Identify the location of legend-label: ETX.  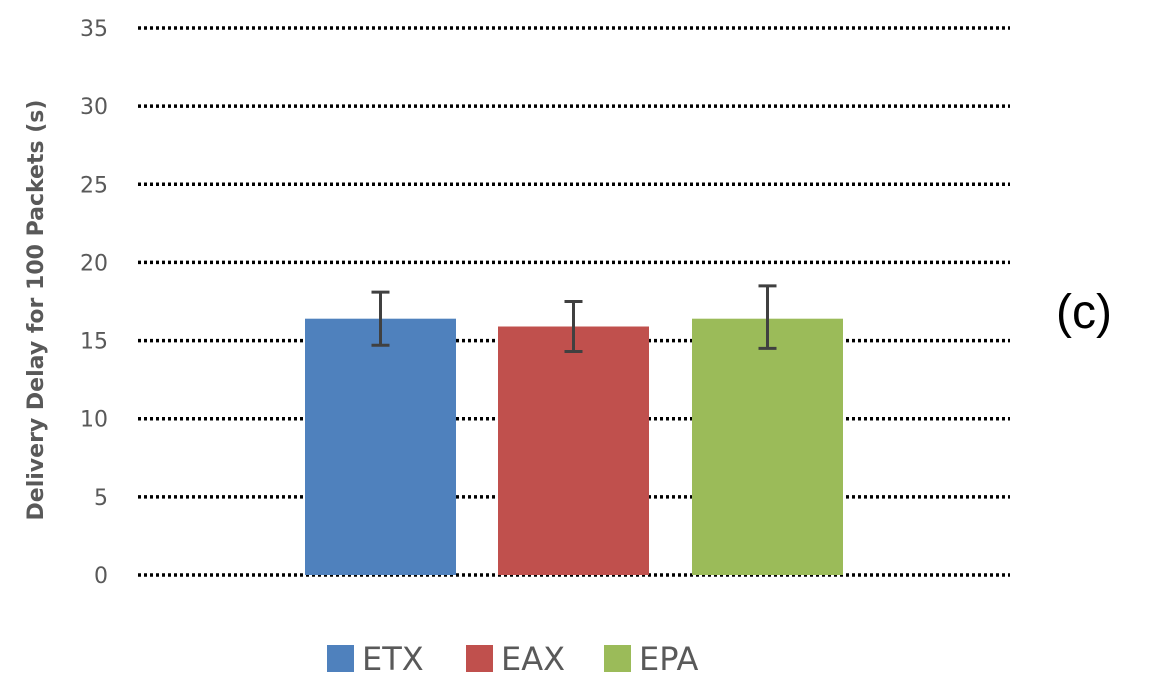
(393, 659).